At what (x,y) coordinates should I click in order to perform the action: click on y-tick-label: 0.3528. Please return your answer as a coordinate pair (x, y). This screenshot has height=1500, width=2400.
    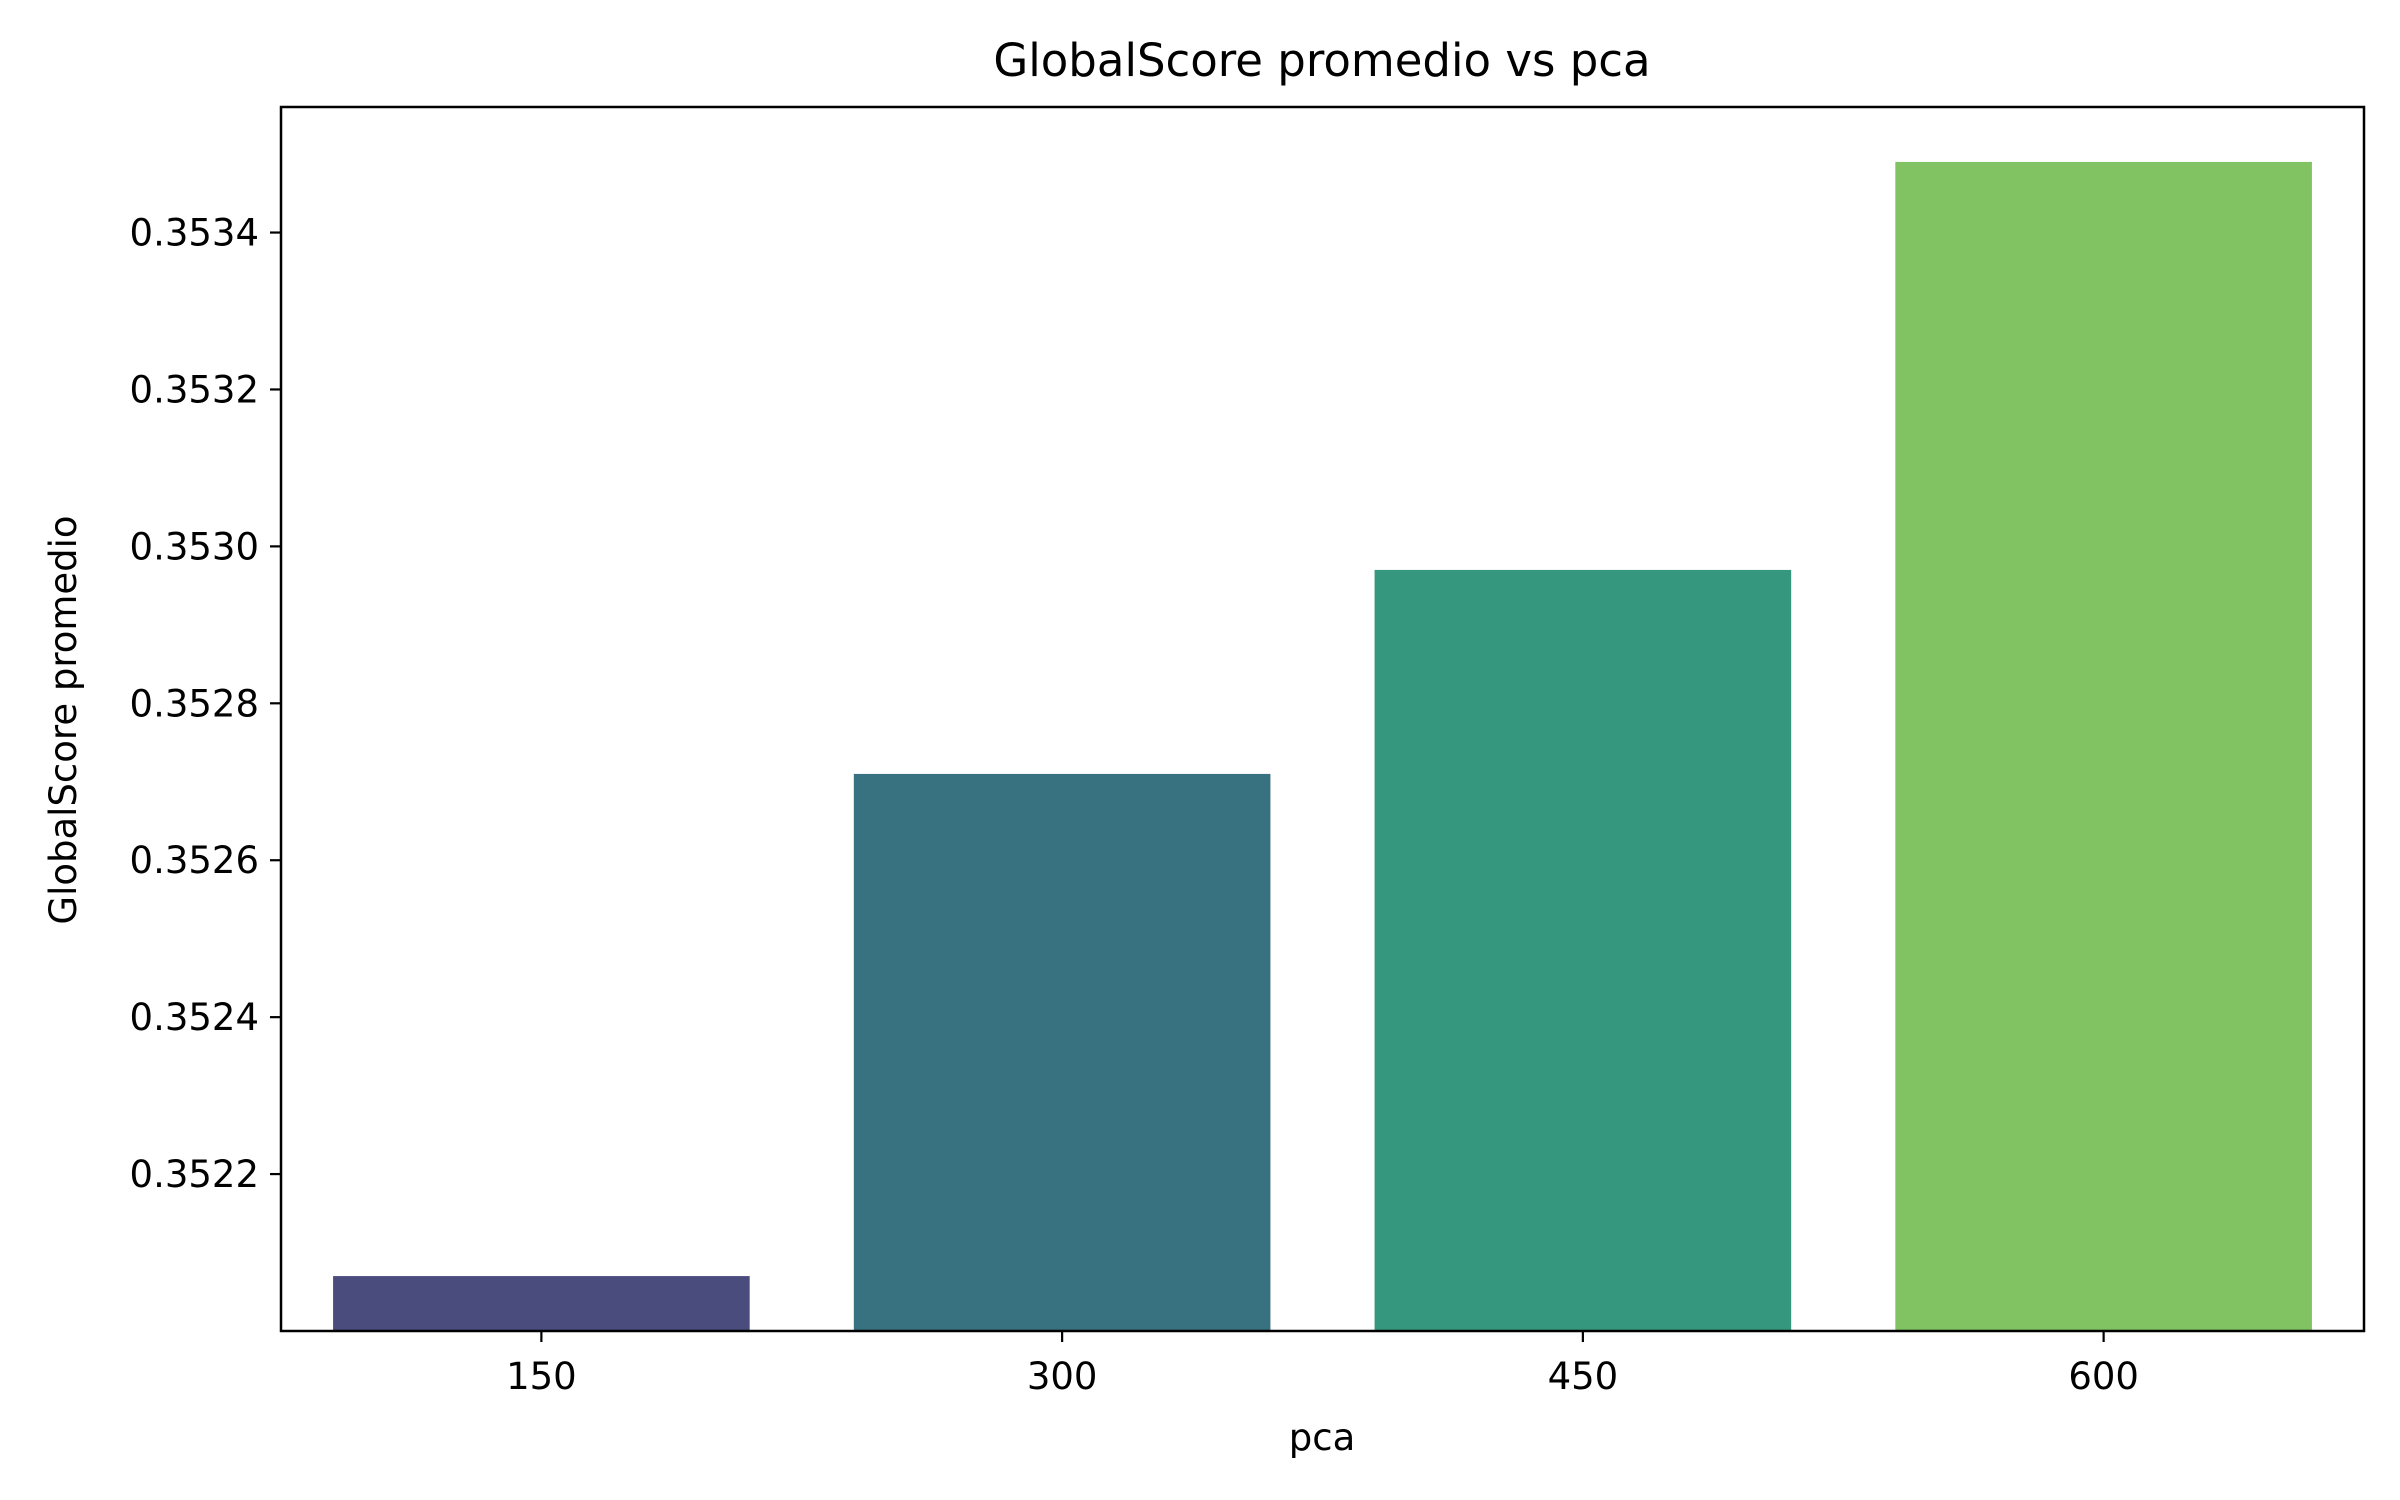
    Looking at the image, I should click on (194, 703).